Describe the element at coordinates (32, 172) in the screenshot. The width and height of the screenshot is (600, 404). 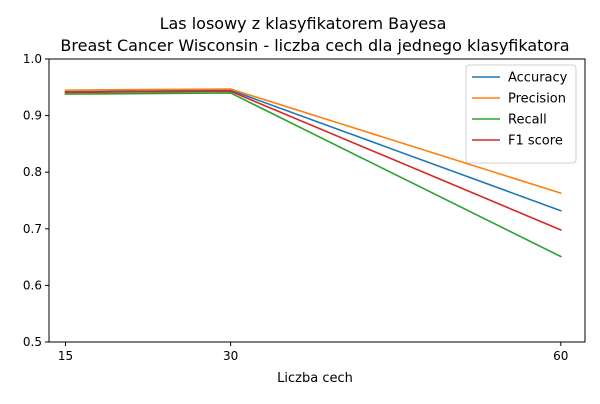
I see `y-tick-label: 0.8` at that location.